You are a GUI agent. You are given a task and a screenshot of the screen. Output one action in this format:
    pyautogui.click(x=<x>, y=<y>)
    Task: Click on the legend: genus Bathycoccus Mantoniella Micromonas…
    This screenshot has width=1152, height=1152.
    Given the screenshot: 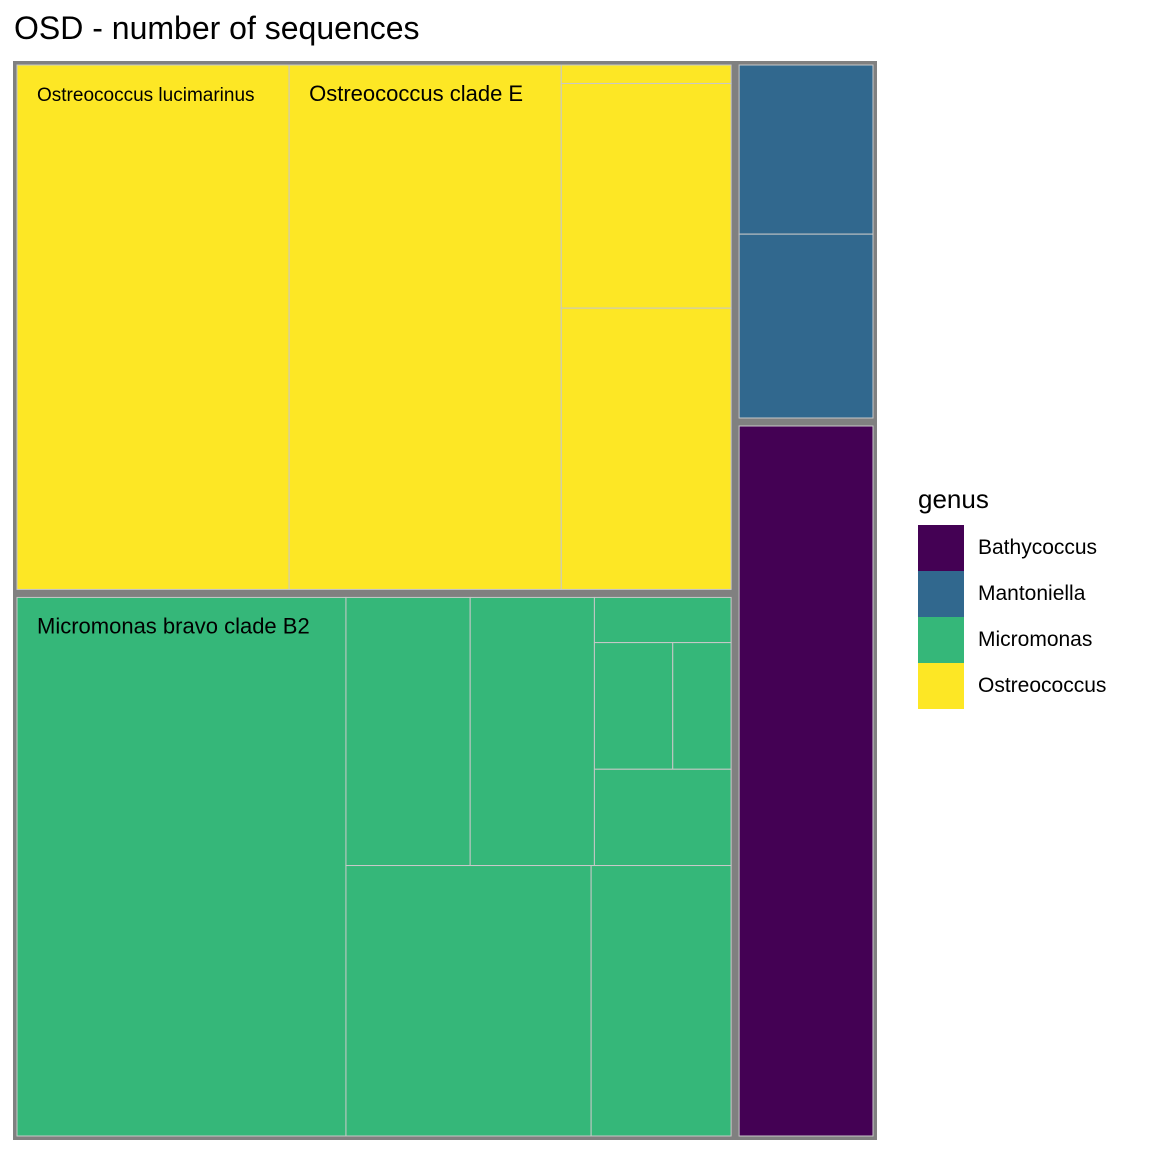 What is the action you would take?
    pyautogui.click(x=1012, y=596)
    